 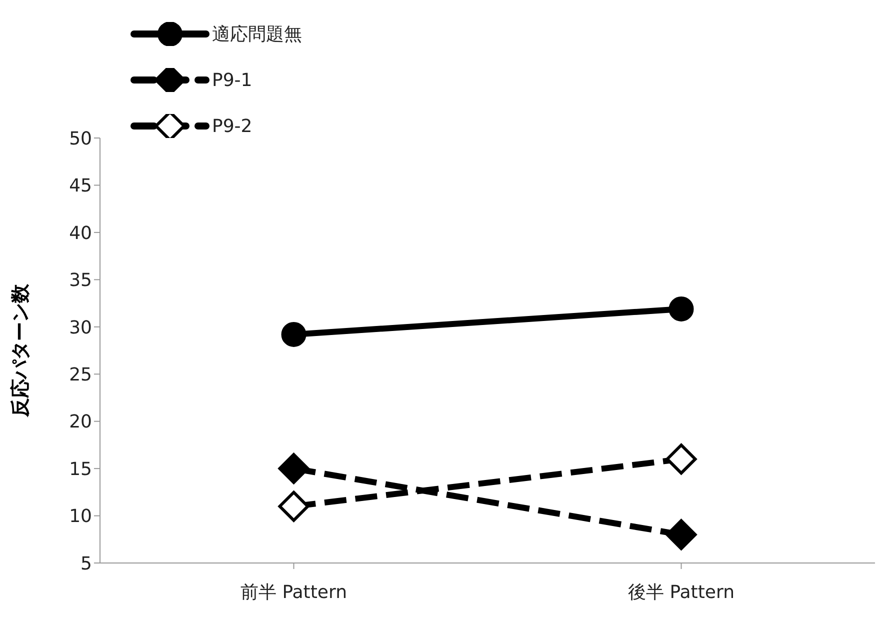 What do you see at coordinates (232, 126) in the screenshot?
I see `legend-label: P9-2` at bounding box center [232, 126].